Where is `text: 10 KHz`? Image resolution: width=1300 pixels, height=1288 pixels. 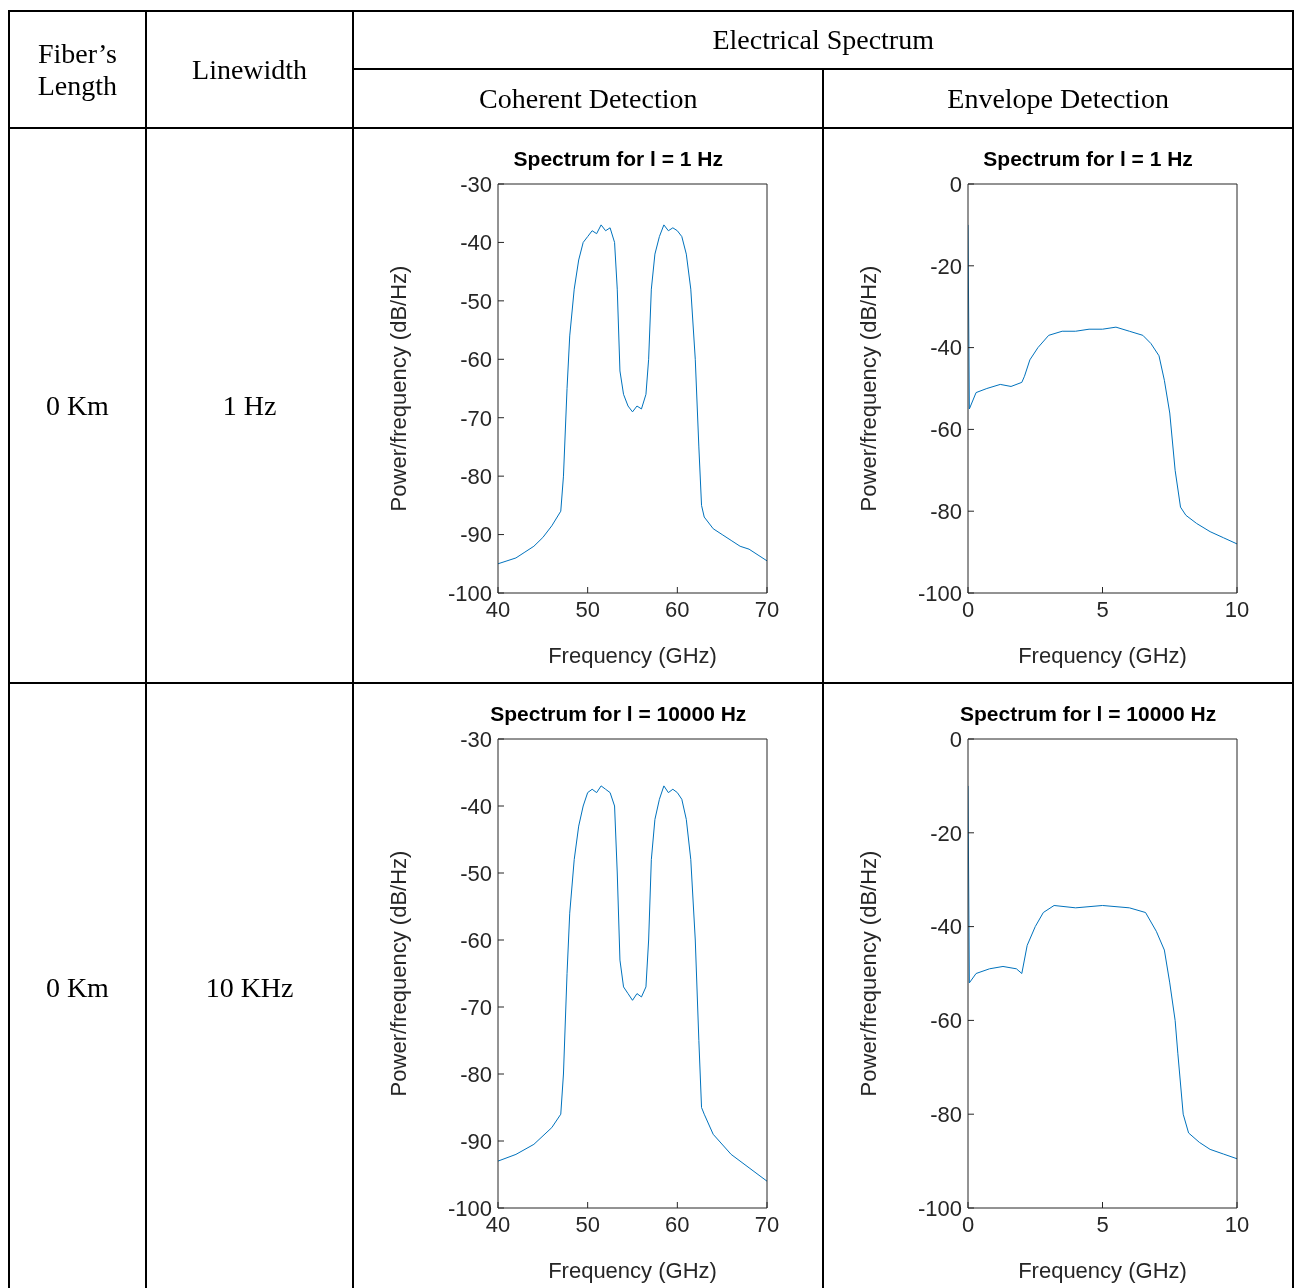
text: 10 KHz is located at coordinates (249, 985).